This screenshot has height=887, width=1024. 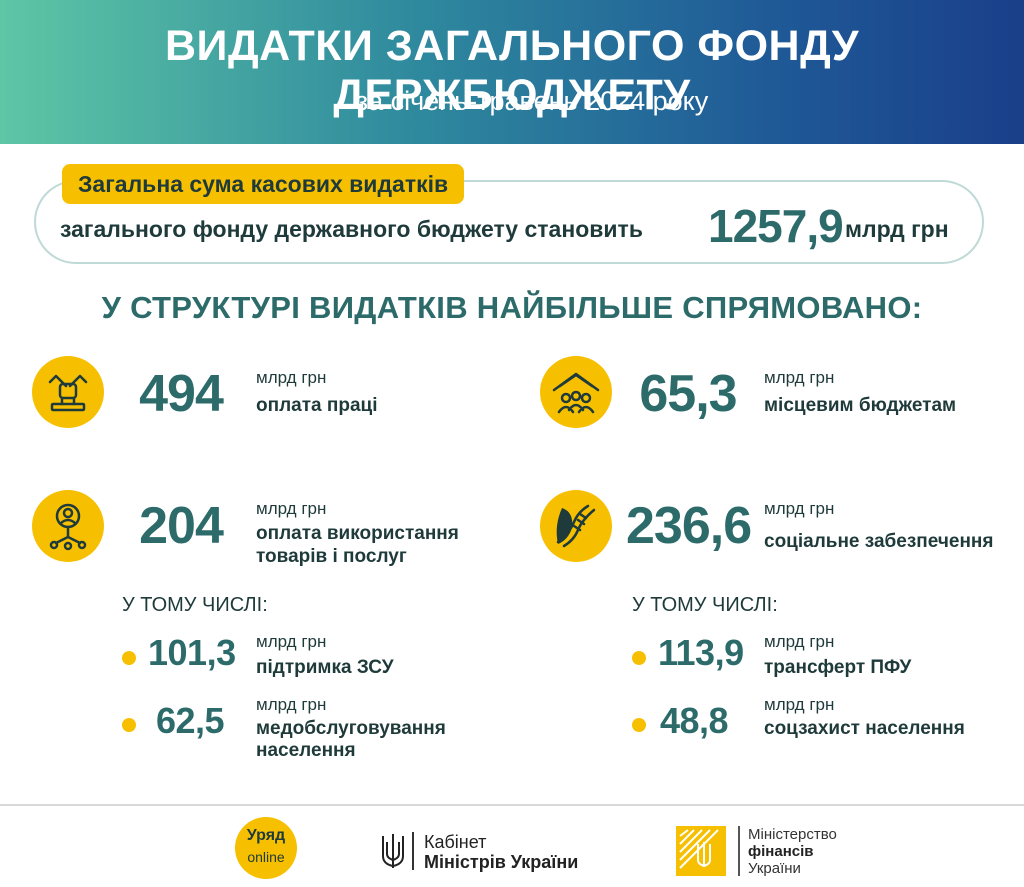 What do you see at coordinates (864, 728) in the screenshot?
I see `breakdown-label: соцзахист населення` at bounding box center [864, 728].